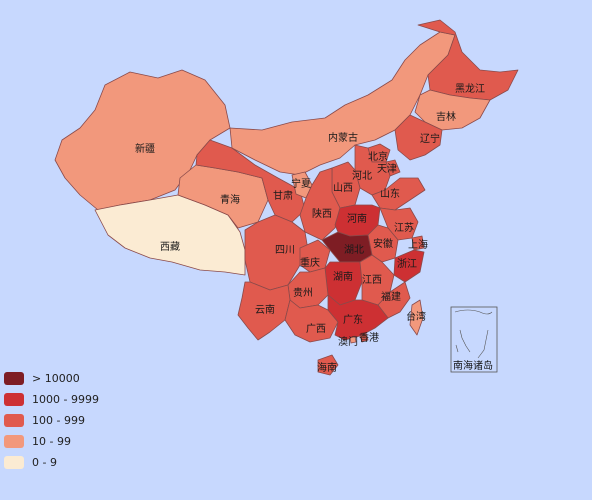  I want to click on label-tianjin: 天津, so click(387, 169).